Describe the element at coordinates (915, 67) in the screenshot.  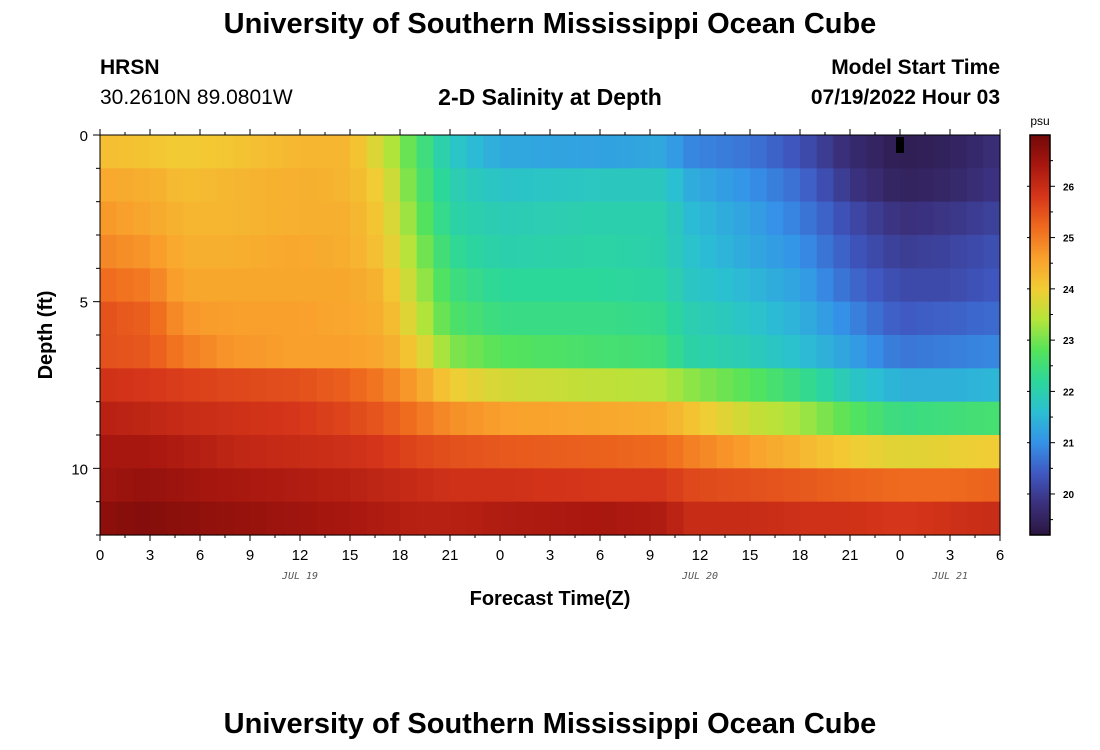
I see `model-start-label: Model Start Time` at that location.